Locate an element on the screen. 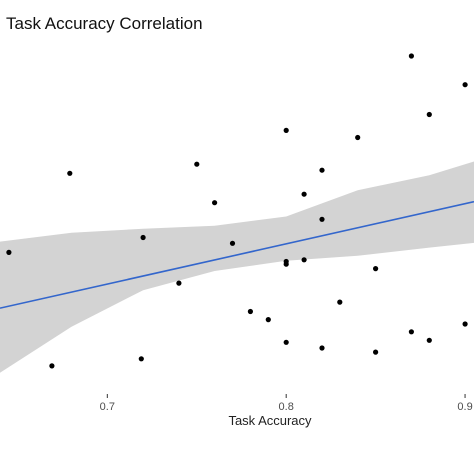  x-axis: 0.7 0.8 0.9 is located at coordinates (286, 403).